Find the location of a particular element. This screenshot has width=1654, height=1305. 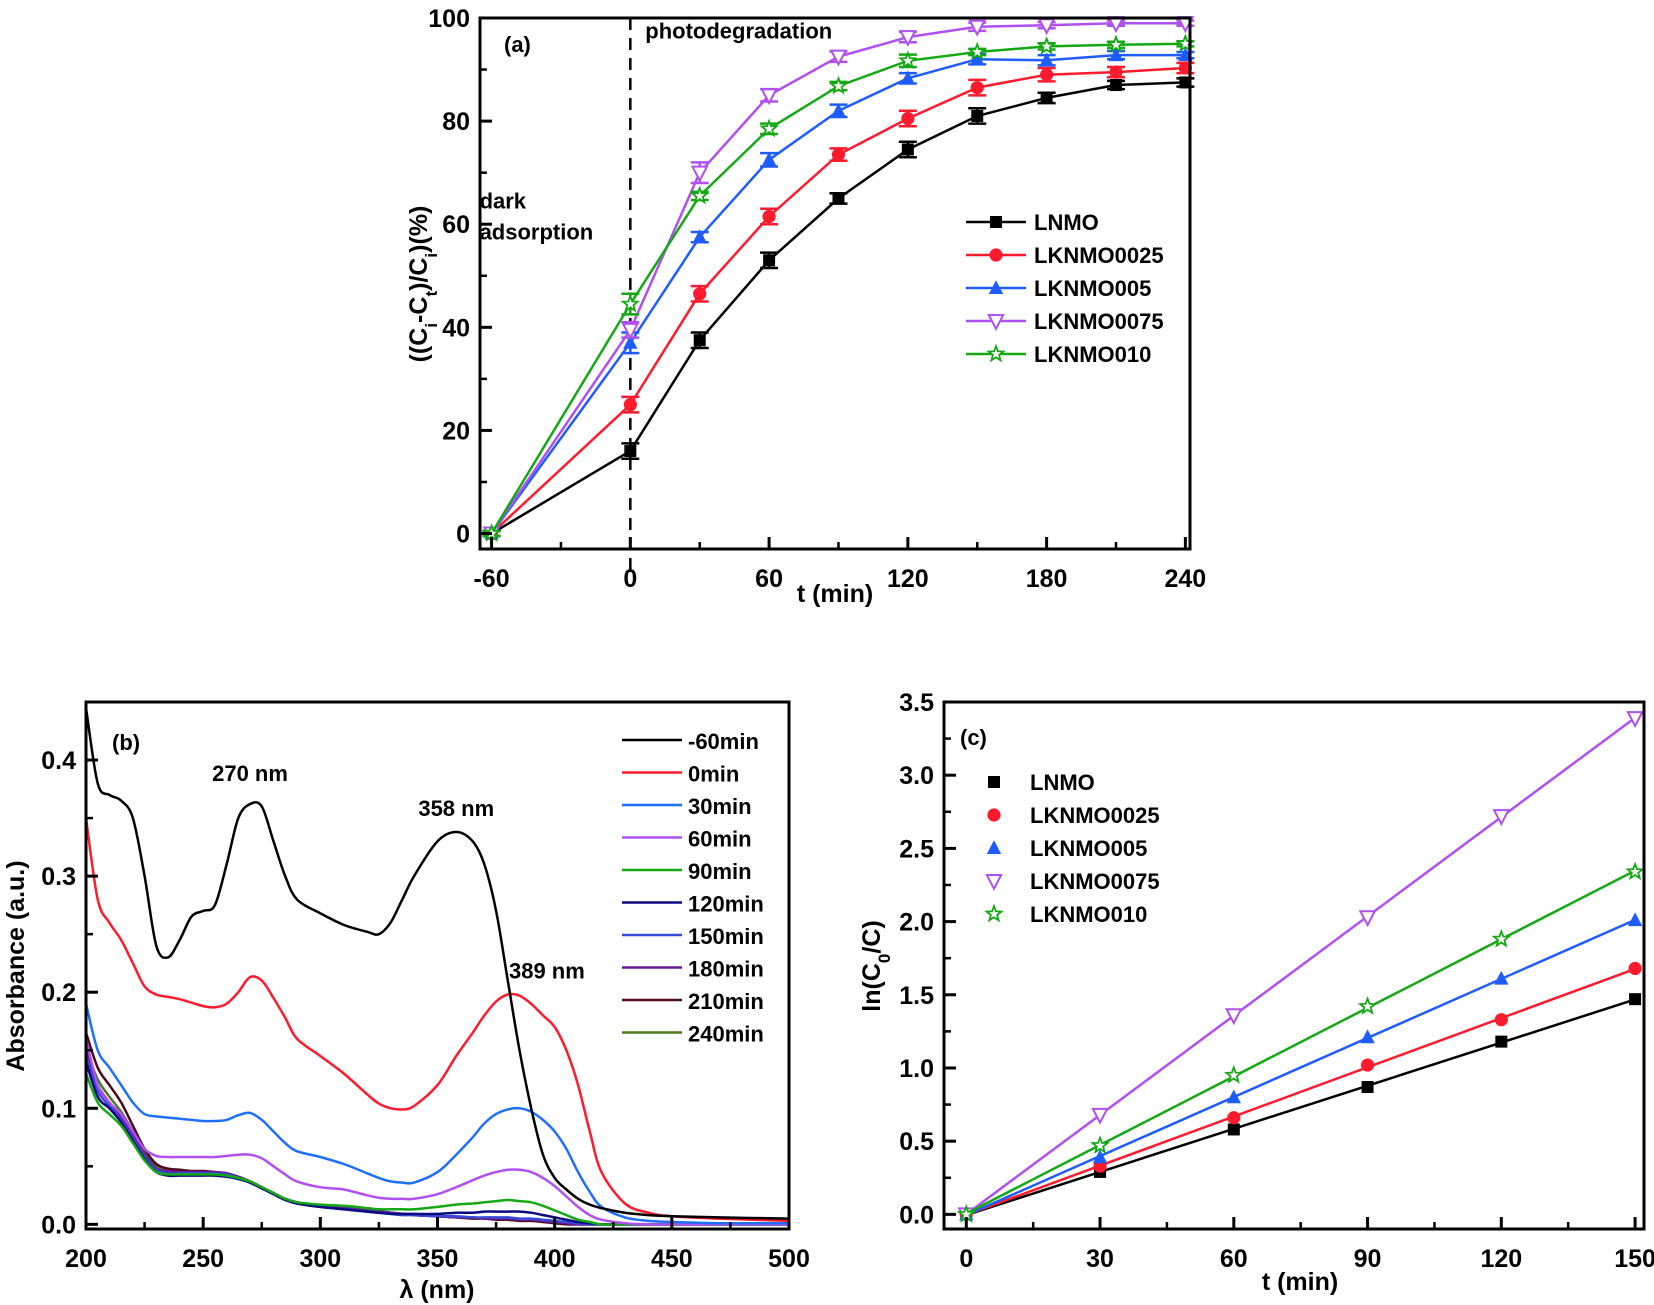

legend-item: 30min is located at coordinates (687, 806).